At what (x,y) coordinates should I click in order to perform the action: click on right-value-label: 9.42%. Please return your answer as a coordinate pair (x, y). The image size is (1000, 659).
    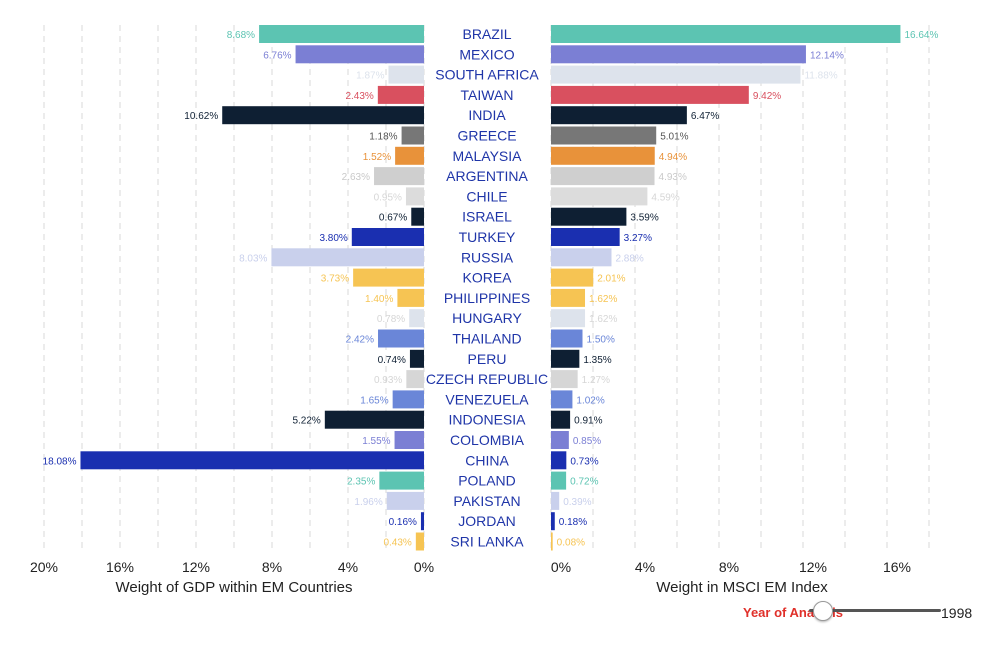
    Looking at the image, I should click on (767, 96).